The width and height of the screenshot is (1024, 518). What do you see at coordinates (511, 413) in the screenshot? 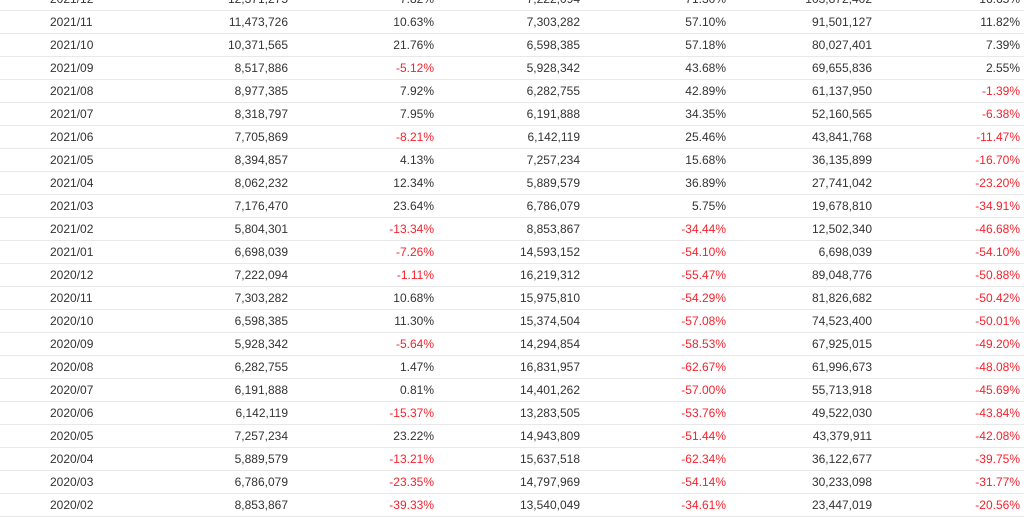
I see `value-b-cell: 13,283,505` at bounding box center [511, 413].